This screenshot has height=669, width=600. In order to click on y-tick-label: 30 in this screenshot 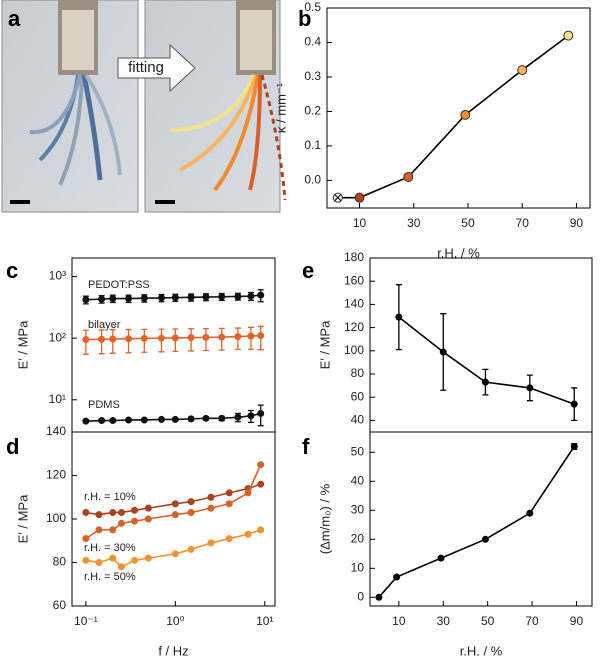, I will do `click(358, 509)`.